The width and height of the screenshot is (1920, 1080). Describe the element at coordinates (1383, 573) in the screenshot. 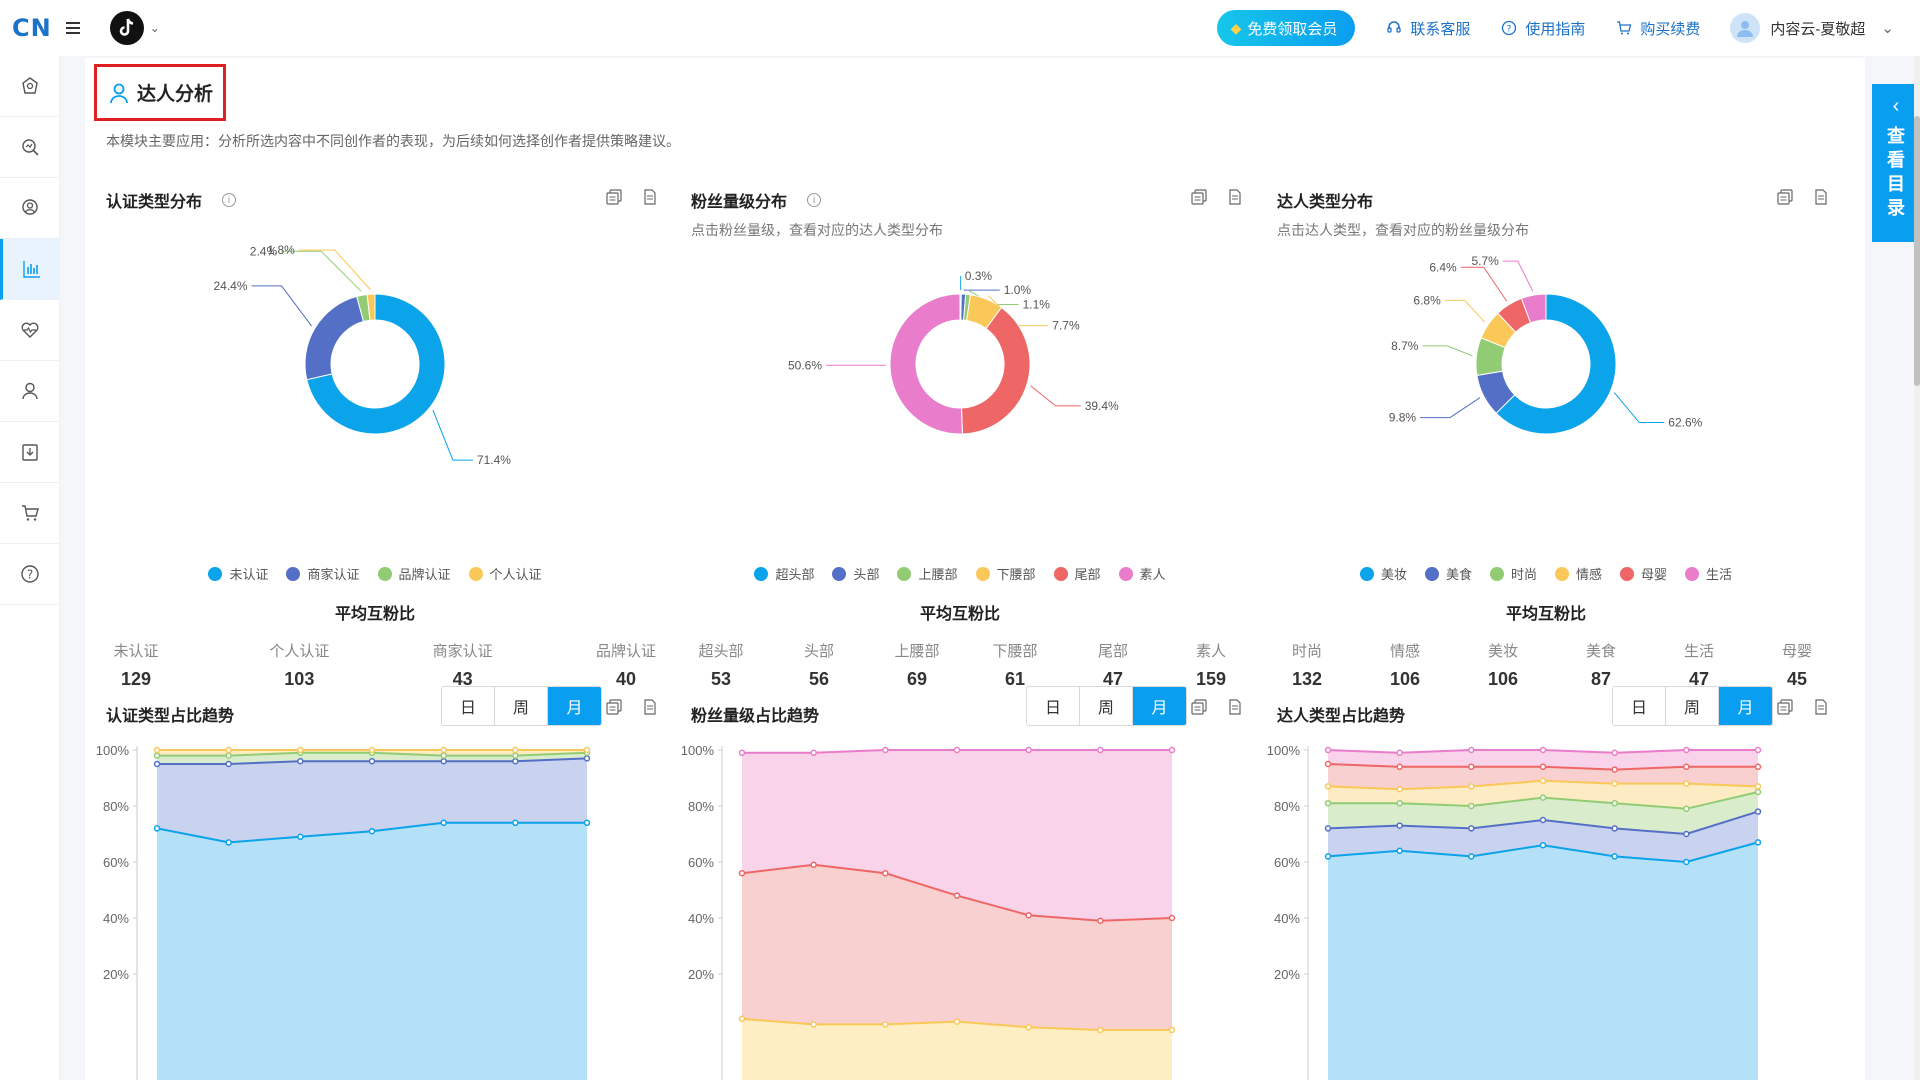

I see `legend-item: 美妆` at that location.